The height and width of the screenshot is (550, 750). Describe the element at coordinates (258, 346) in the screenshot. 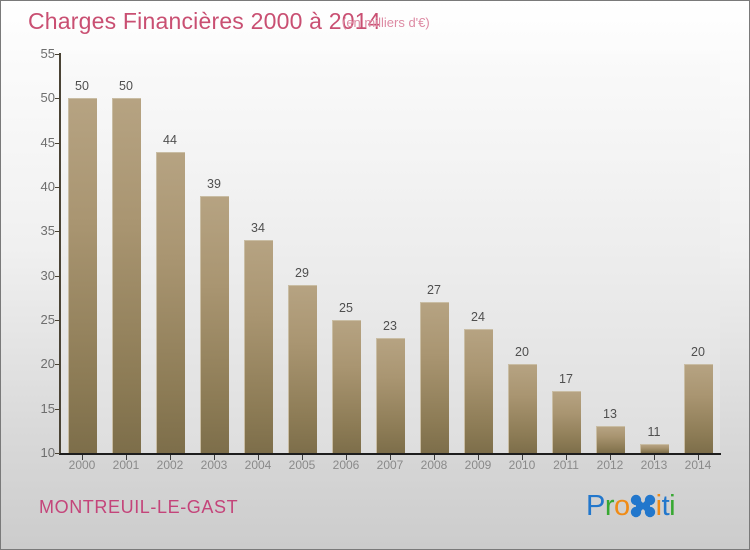

I see `bar-2004` at that location.